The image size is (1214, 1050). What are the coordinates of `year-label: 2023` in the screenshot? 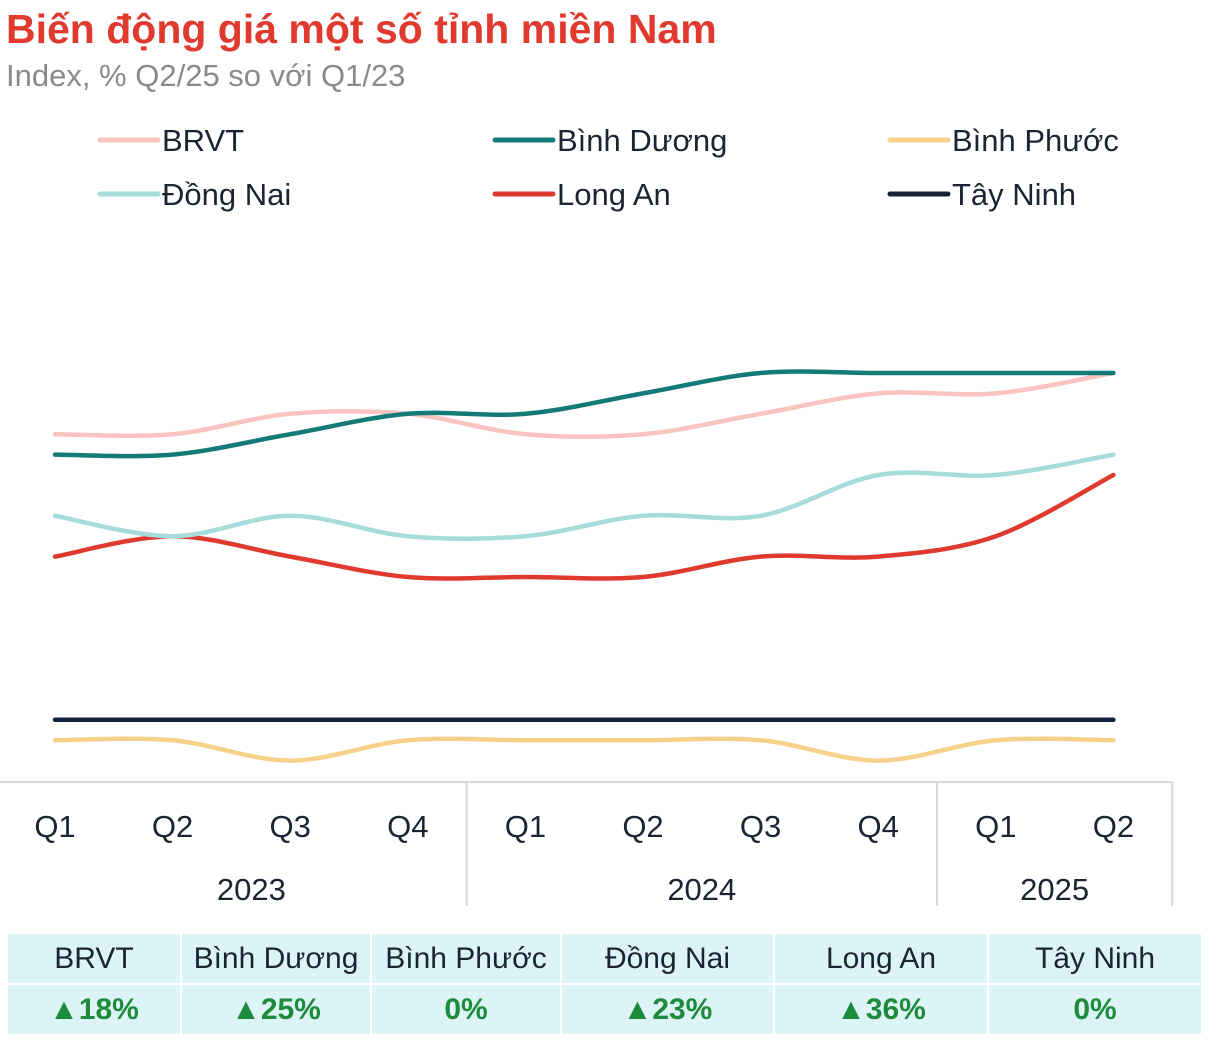 It's located at (251, 889).